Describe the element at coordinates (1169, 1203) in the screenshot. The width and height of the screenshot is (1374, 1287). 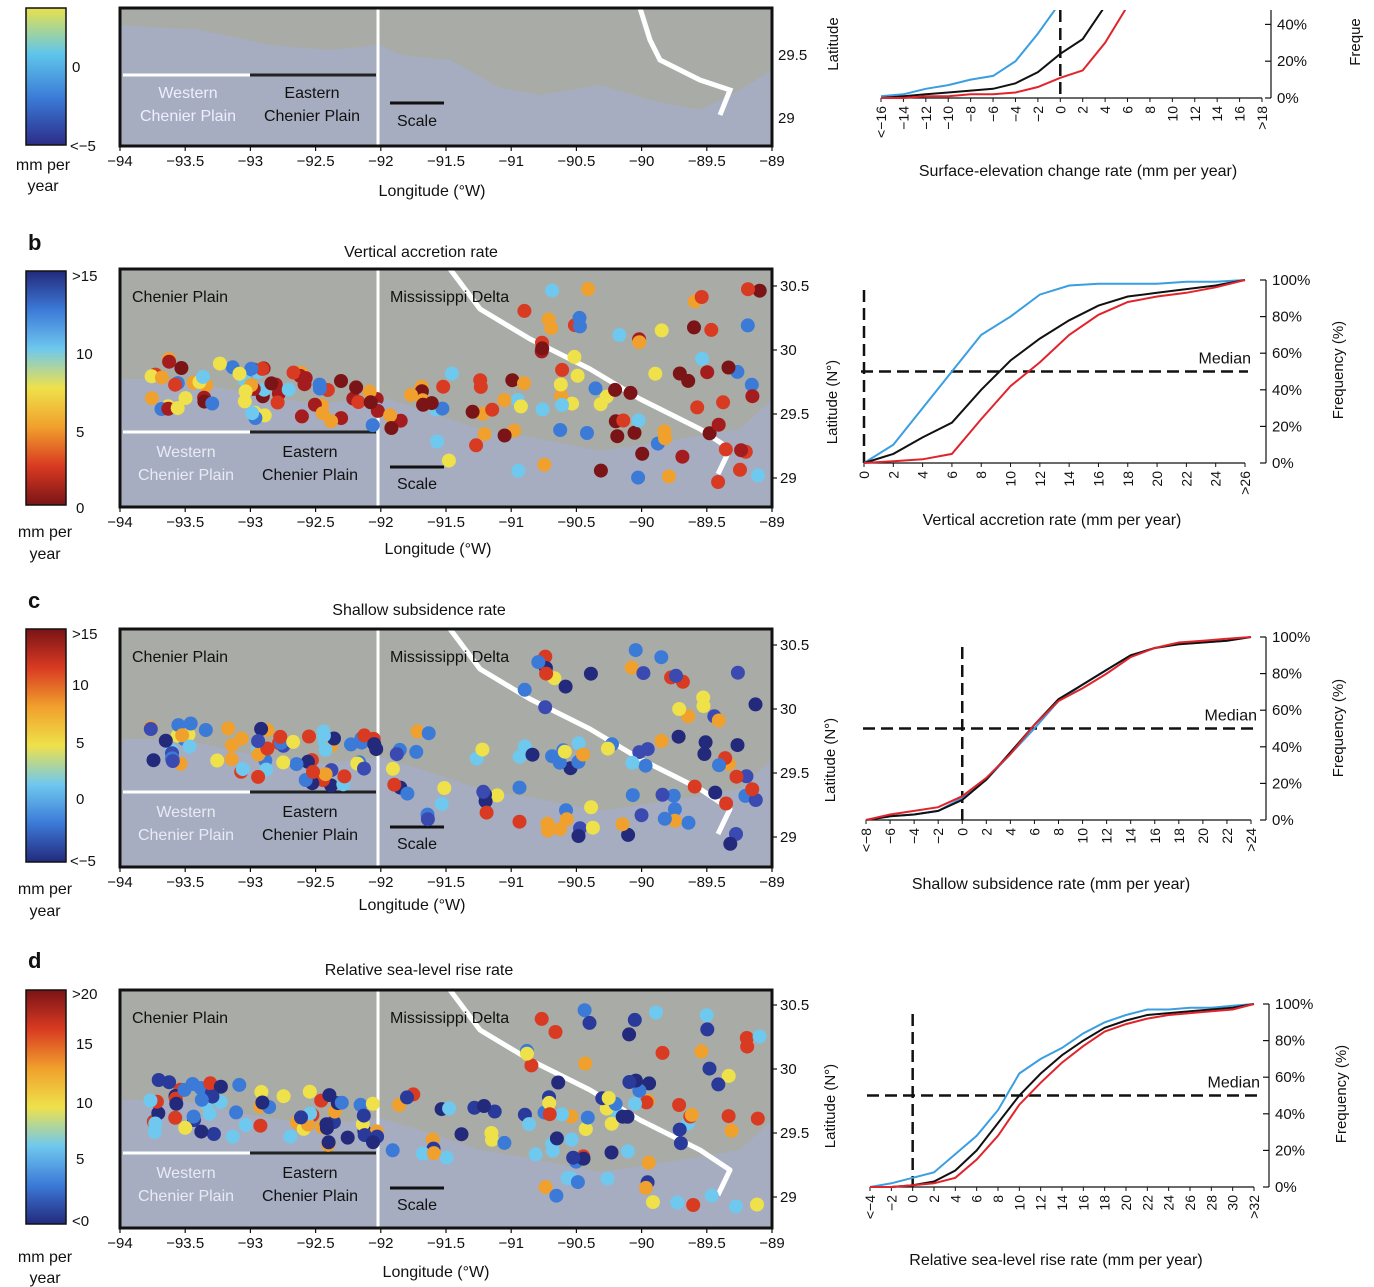
I see `cdf-tick: 24` at that location.